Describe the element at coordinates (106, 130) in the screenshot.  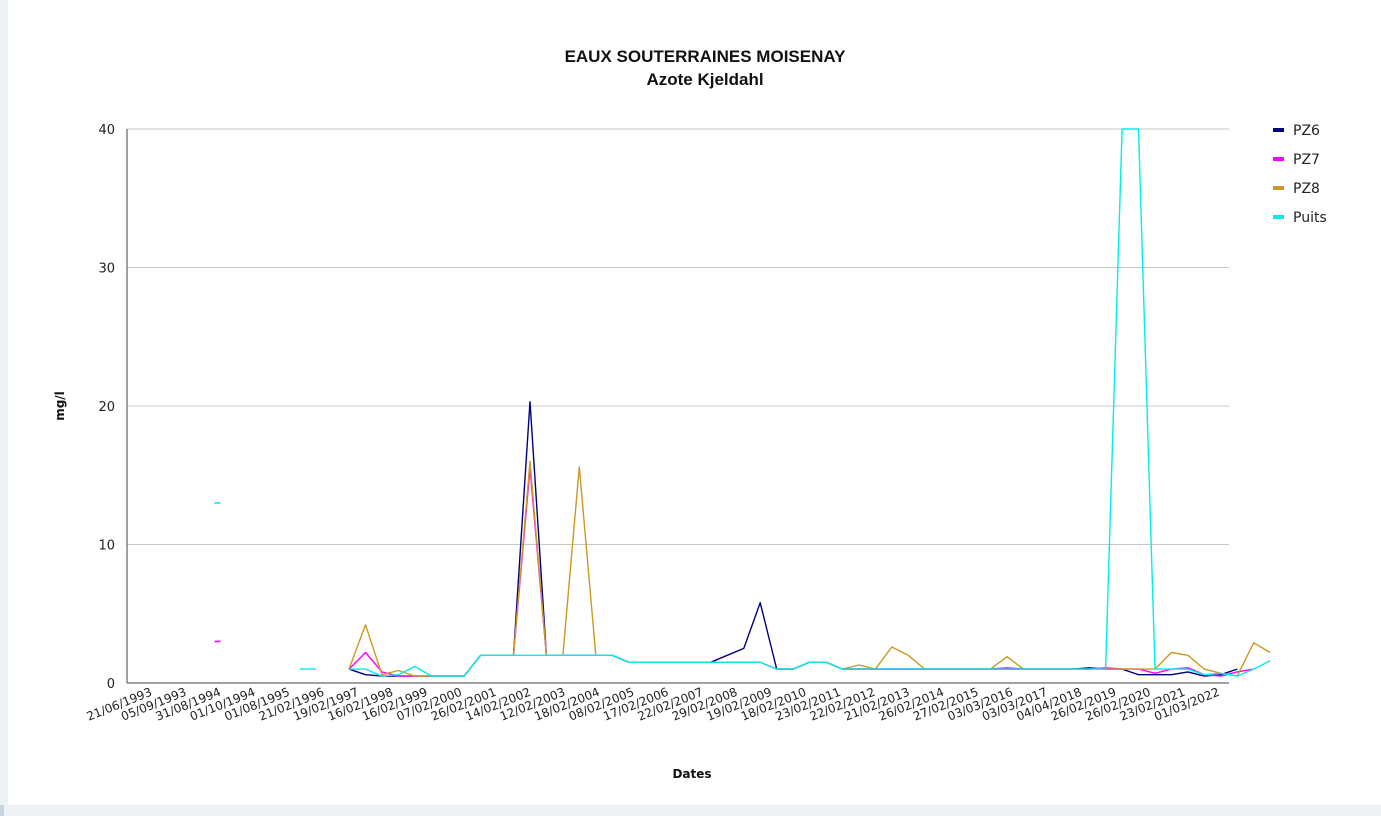
I see `y-tick-label: 40` at that location.